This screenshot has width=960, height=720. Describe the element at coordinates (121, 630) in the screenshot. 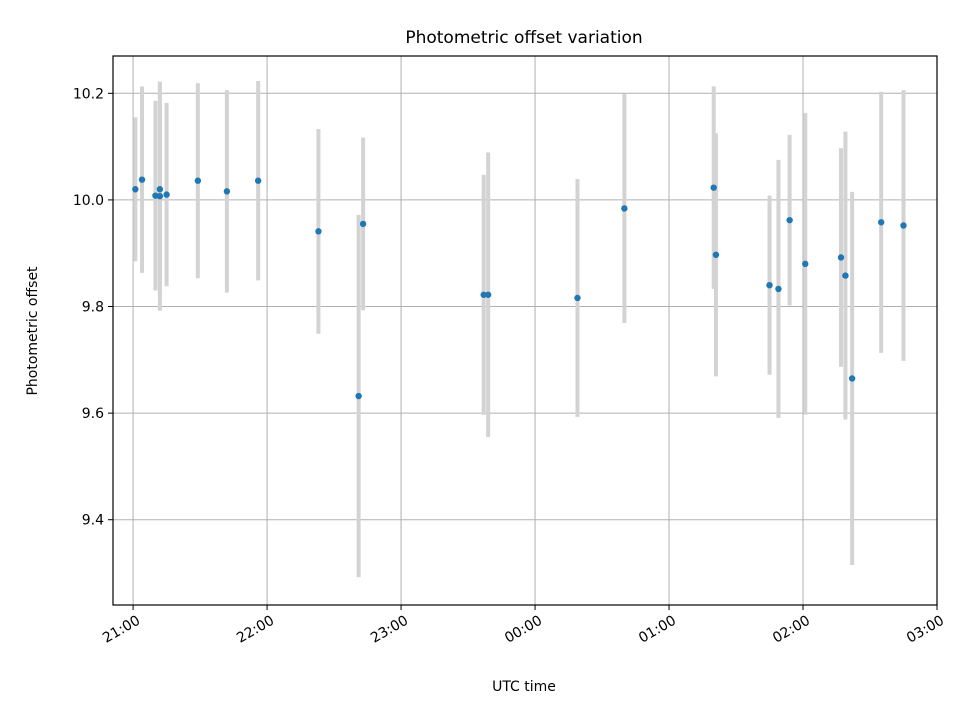

I see `x-tick-label: 21:00` at that location.